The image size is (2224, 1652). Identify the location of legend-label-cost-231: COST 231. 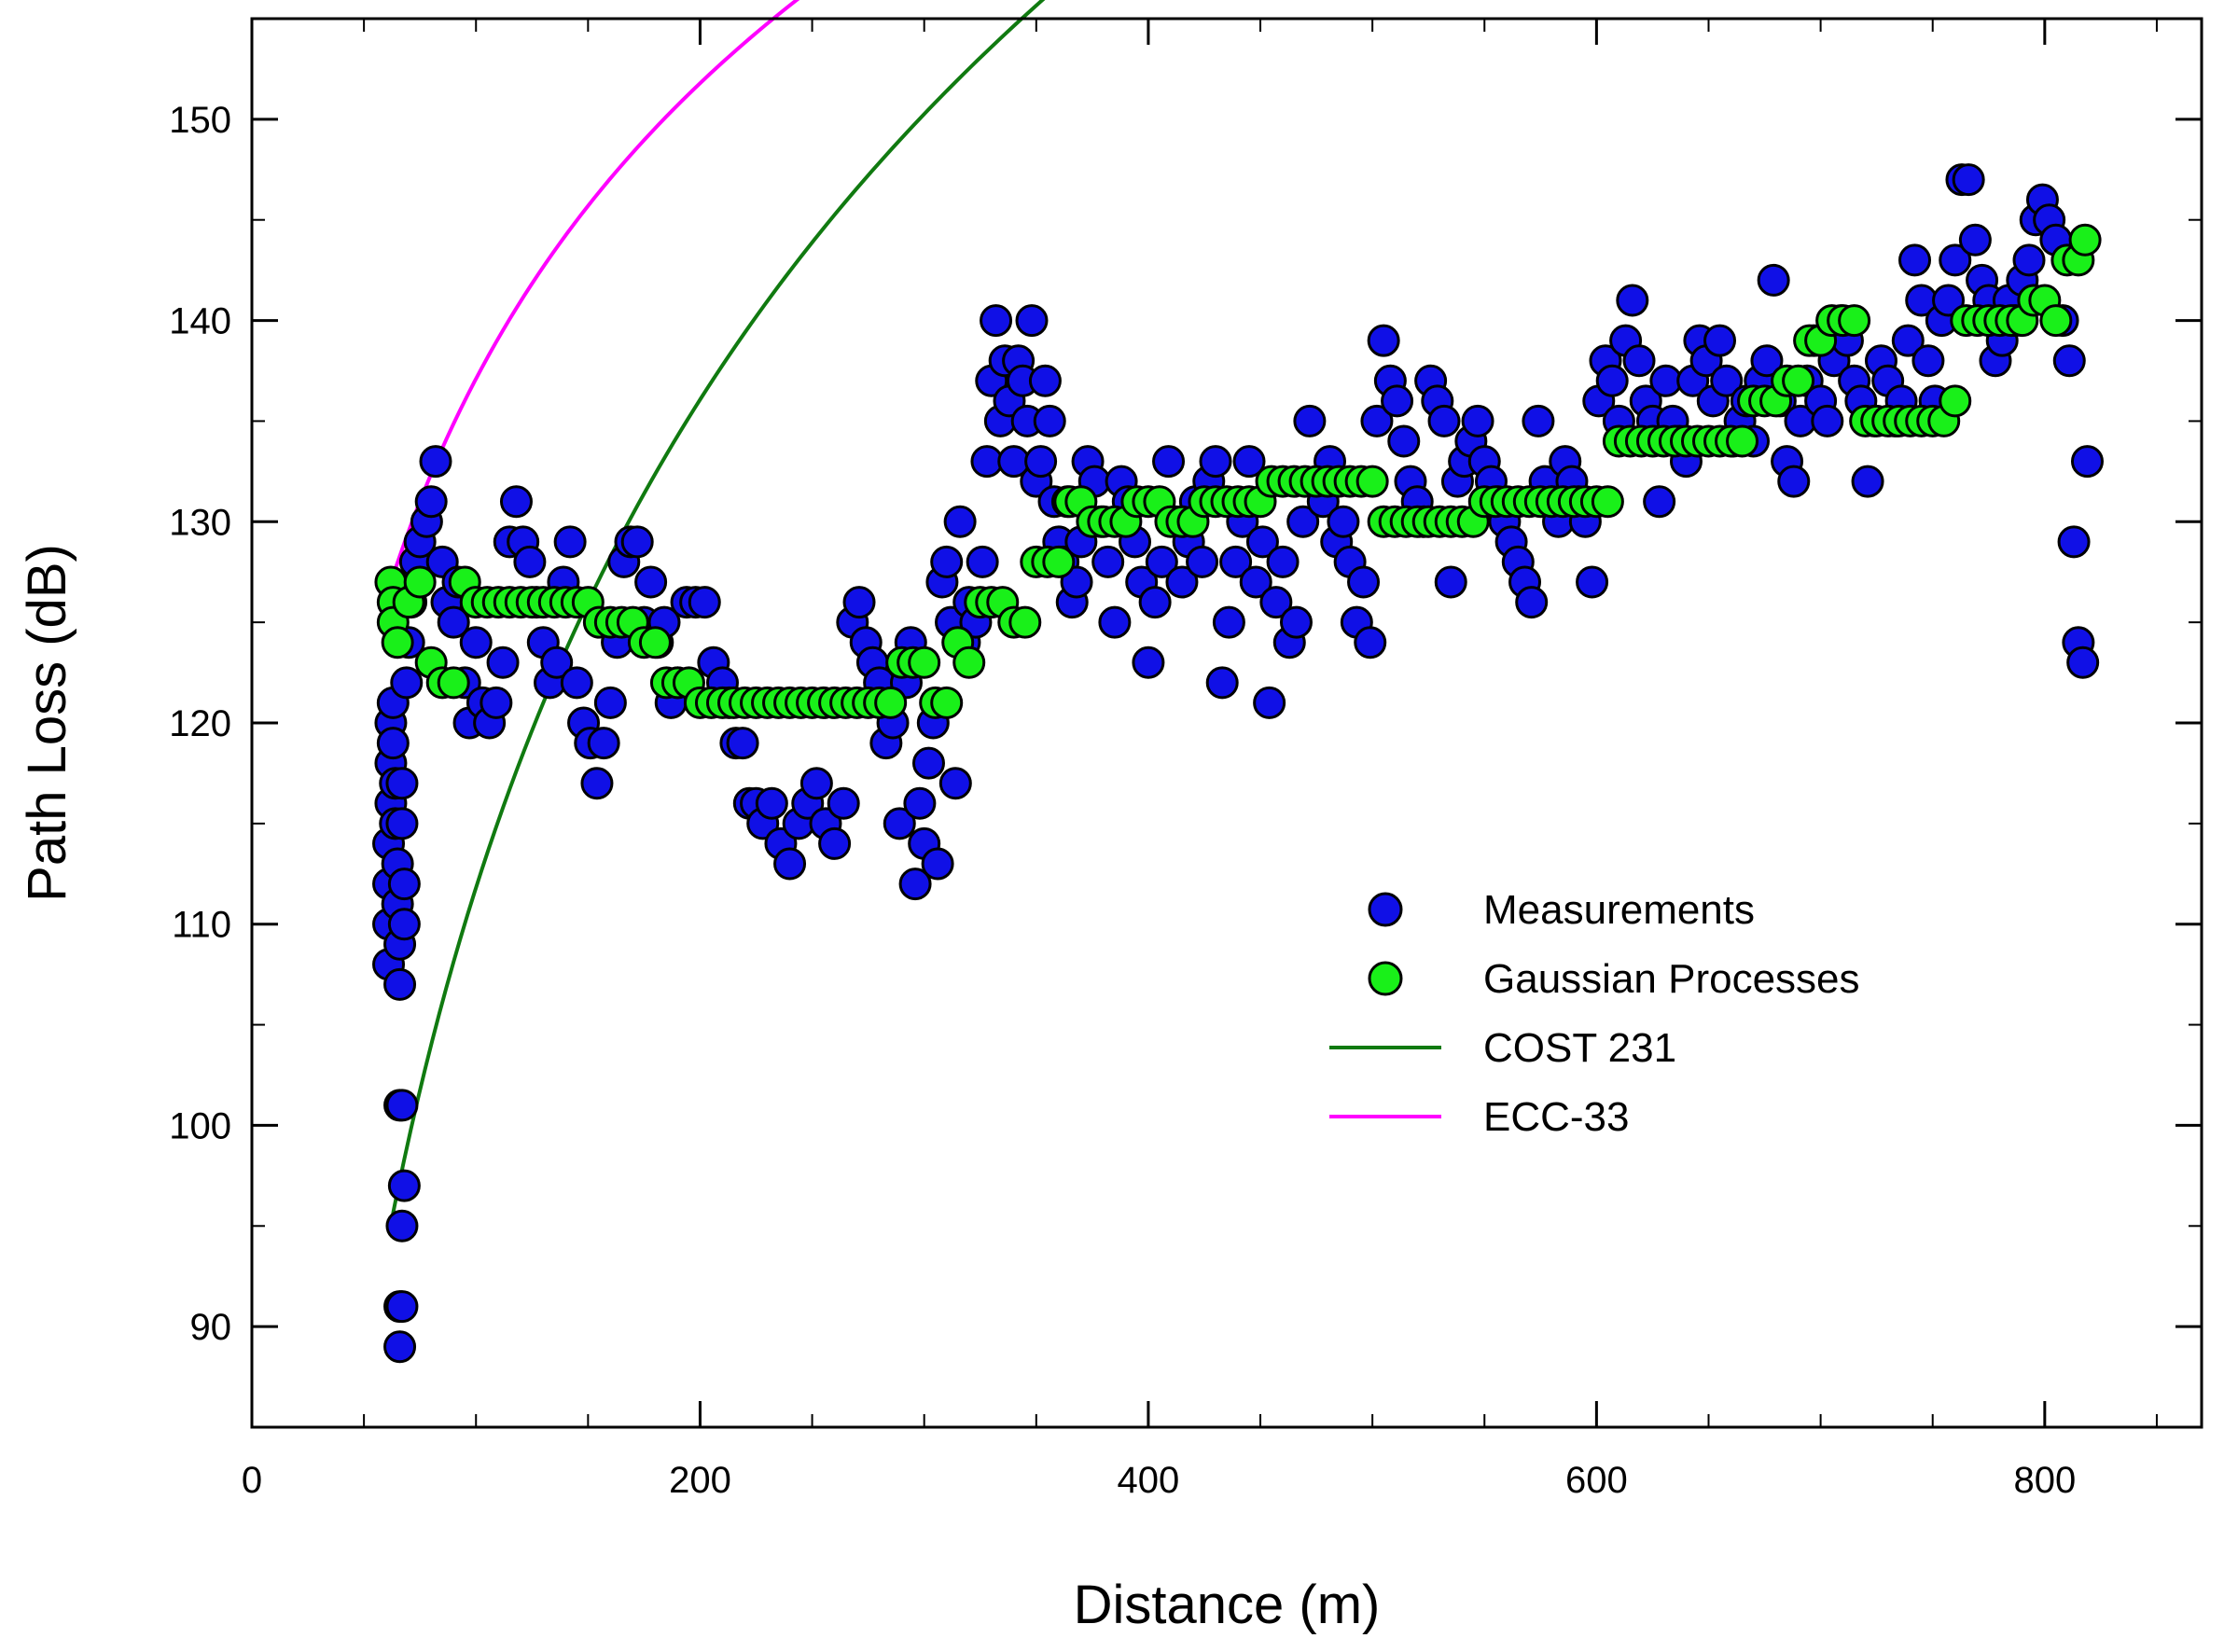
(1579, 1048).